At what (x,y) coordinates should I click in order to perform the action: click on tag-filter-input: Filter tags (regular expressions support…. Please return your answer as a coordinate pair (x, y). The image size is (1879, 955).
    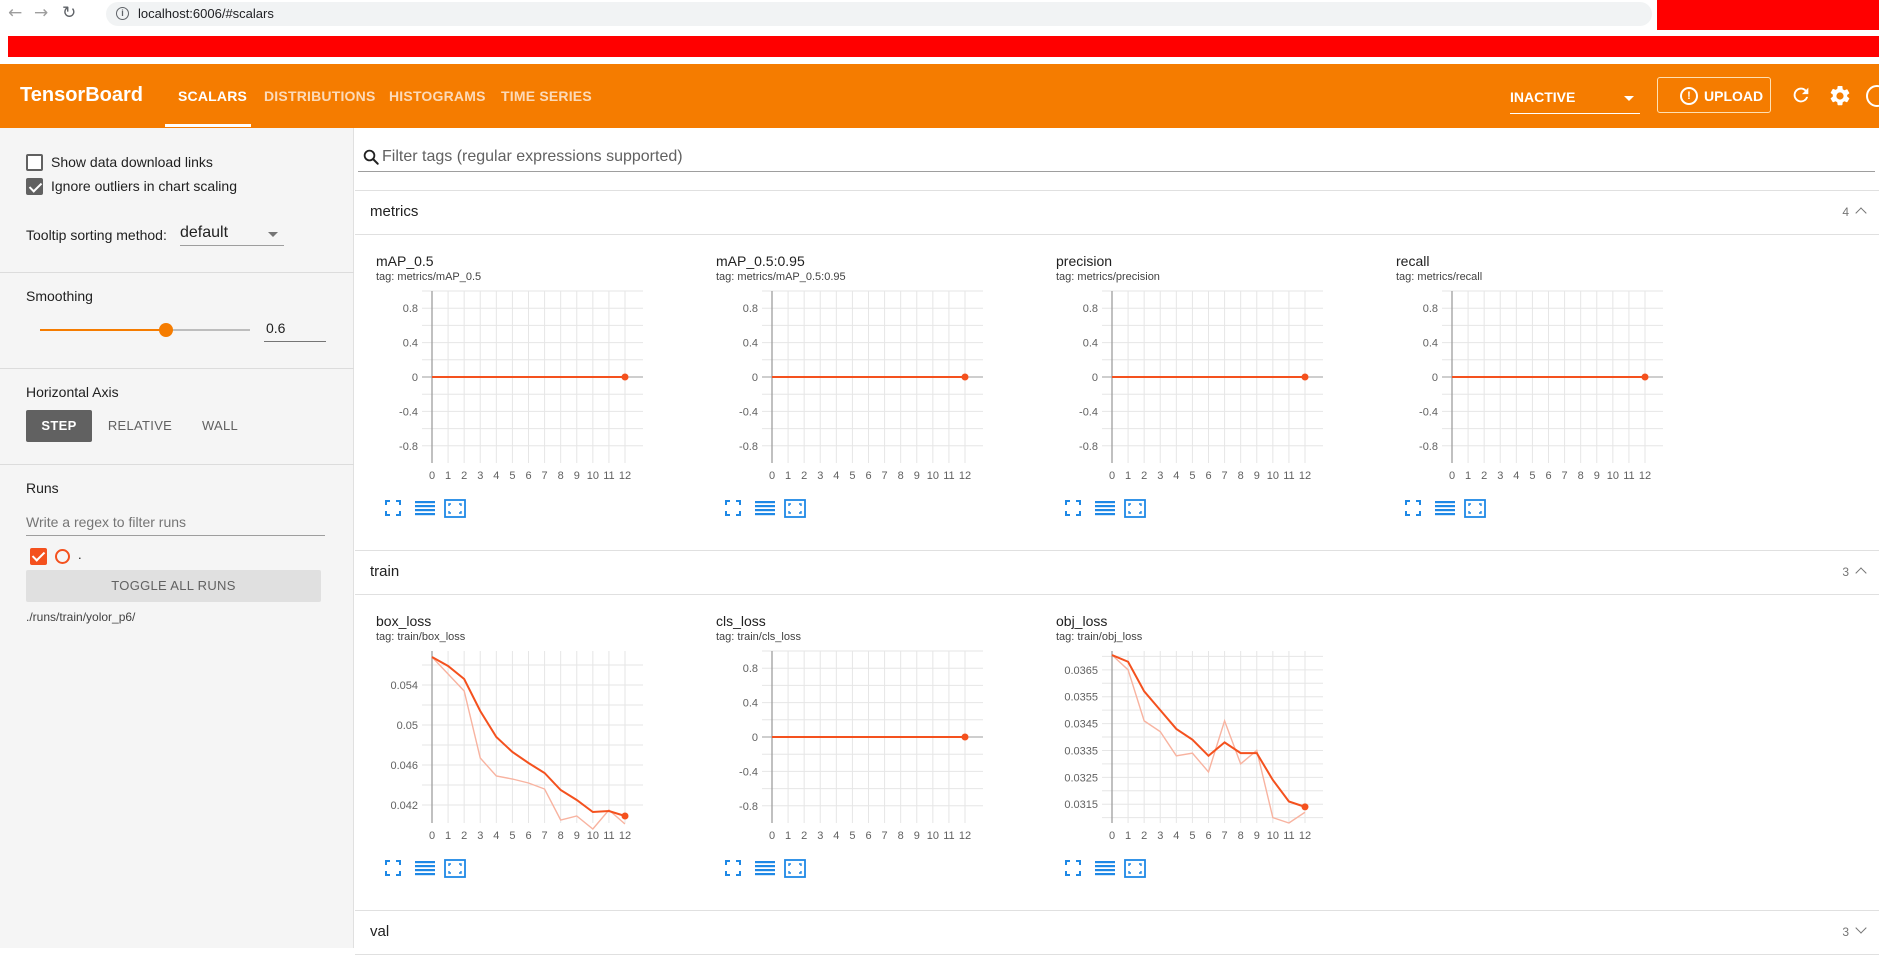
    Looking at the image, I should click on (1116, 159).